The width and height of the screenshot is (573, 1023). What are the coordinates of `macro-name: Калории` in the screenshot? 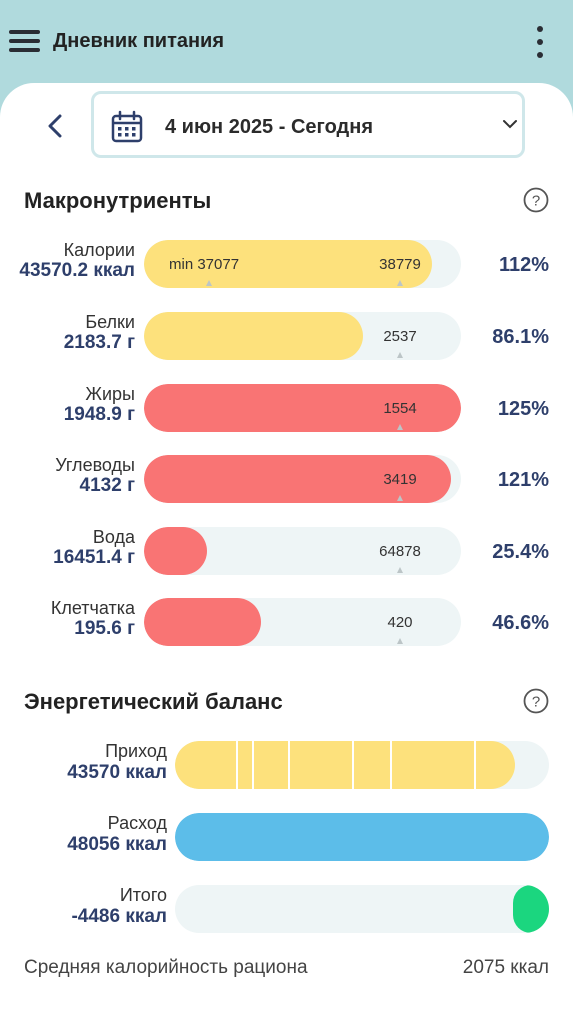 It's located at (99, 250).